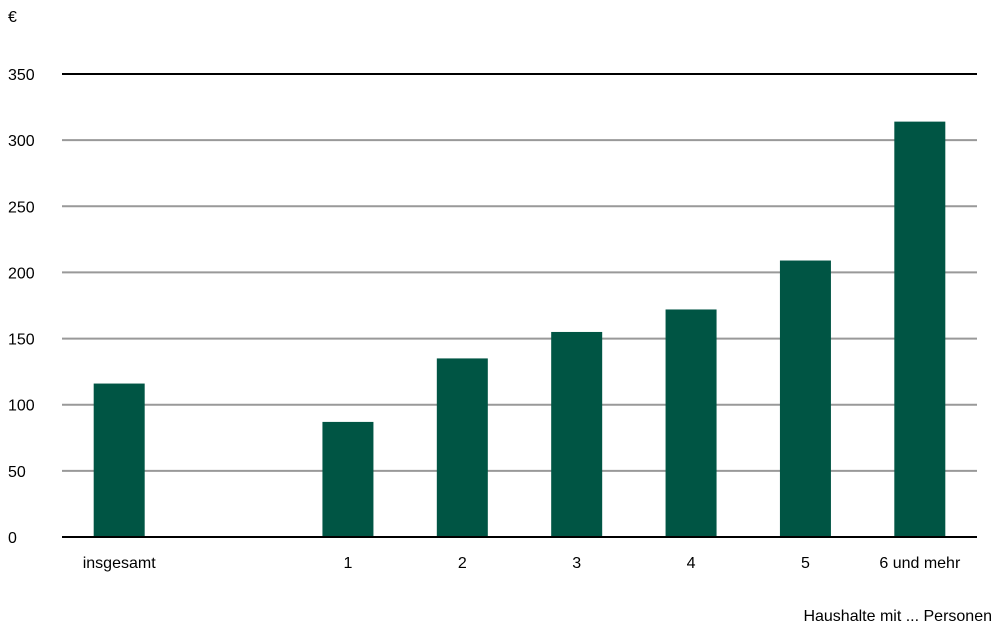 The image size is (997, 631). I want to click on y-tick-label: 150, so click(21, 340).